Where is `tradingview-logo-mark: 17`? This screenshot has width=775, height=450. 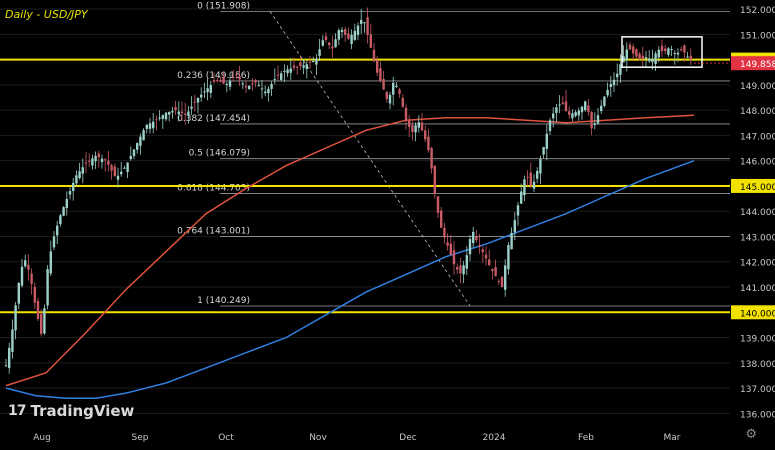 tradingview-logo-mark: 17 is located at coordinates (17, 411).